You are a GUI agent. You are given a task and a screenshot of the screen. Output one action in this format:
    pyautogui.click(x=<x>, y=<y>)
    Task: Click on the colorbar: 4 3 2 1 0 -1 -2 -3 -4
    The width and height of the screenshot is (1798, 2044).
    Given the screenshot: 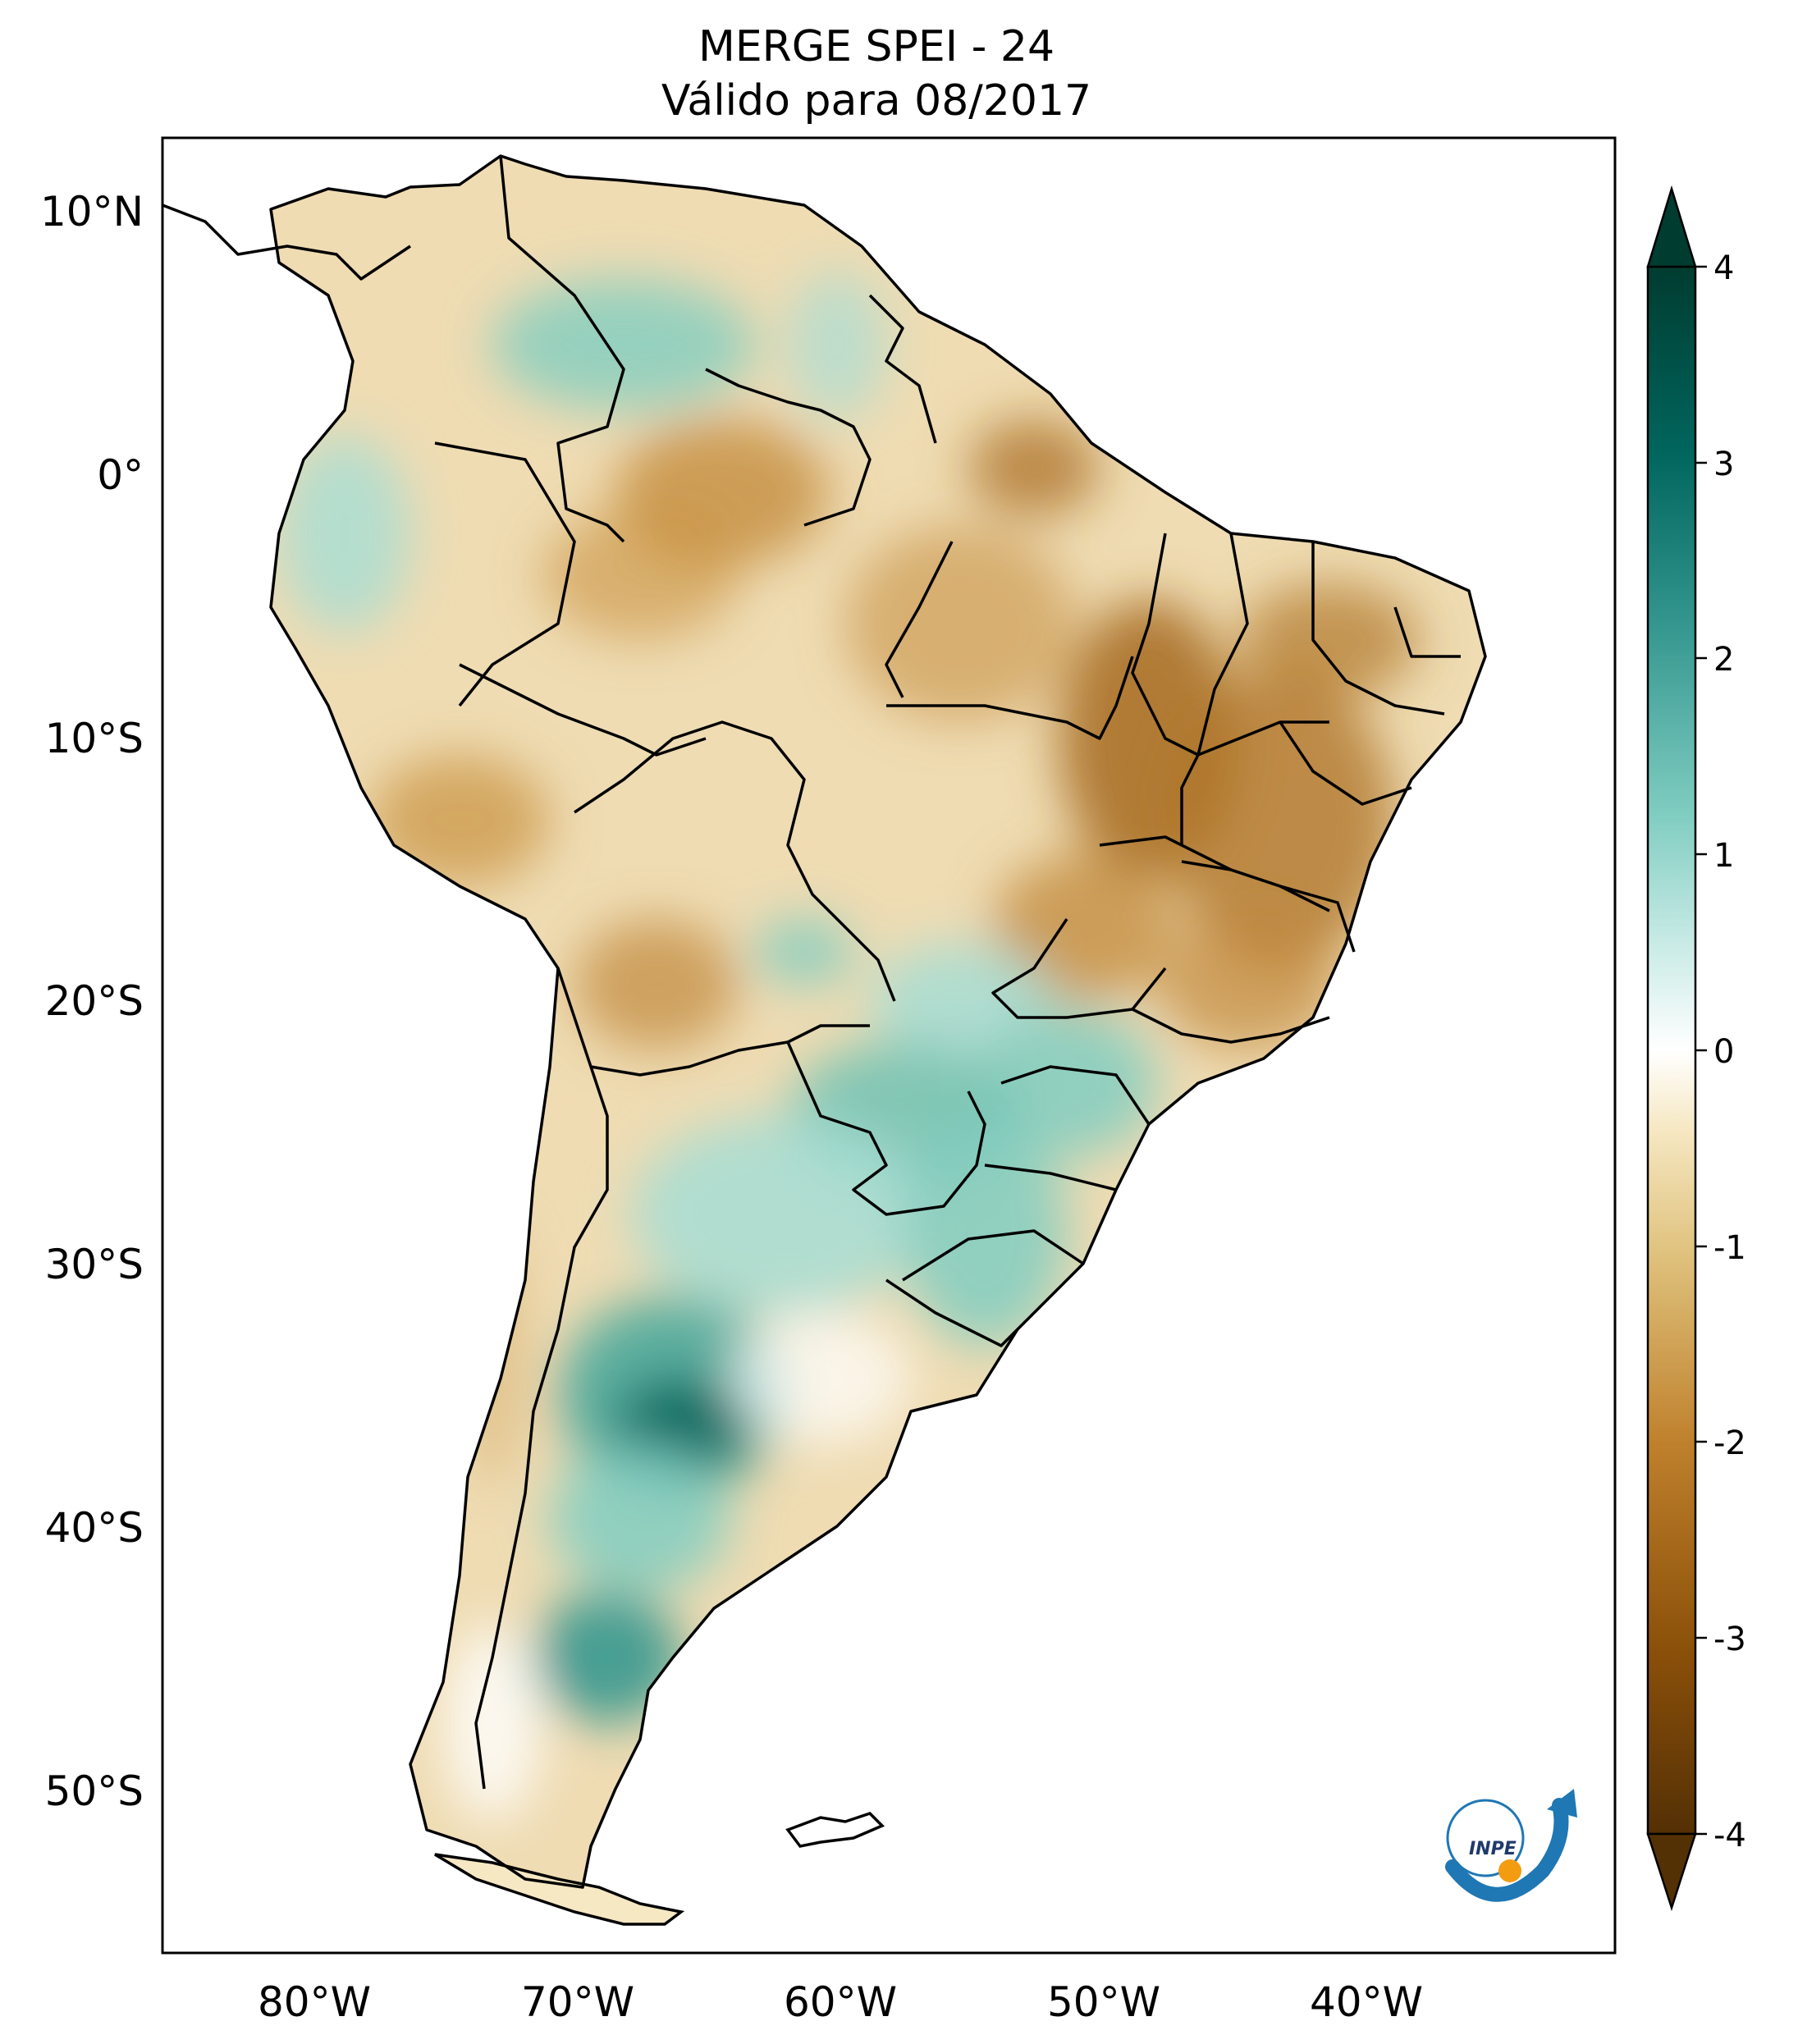 What is the action you would take?
    pyautogui.click(x=1696, y=1048)
    